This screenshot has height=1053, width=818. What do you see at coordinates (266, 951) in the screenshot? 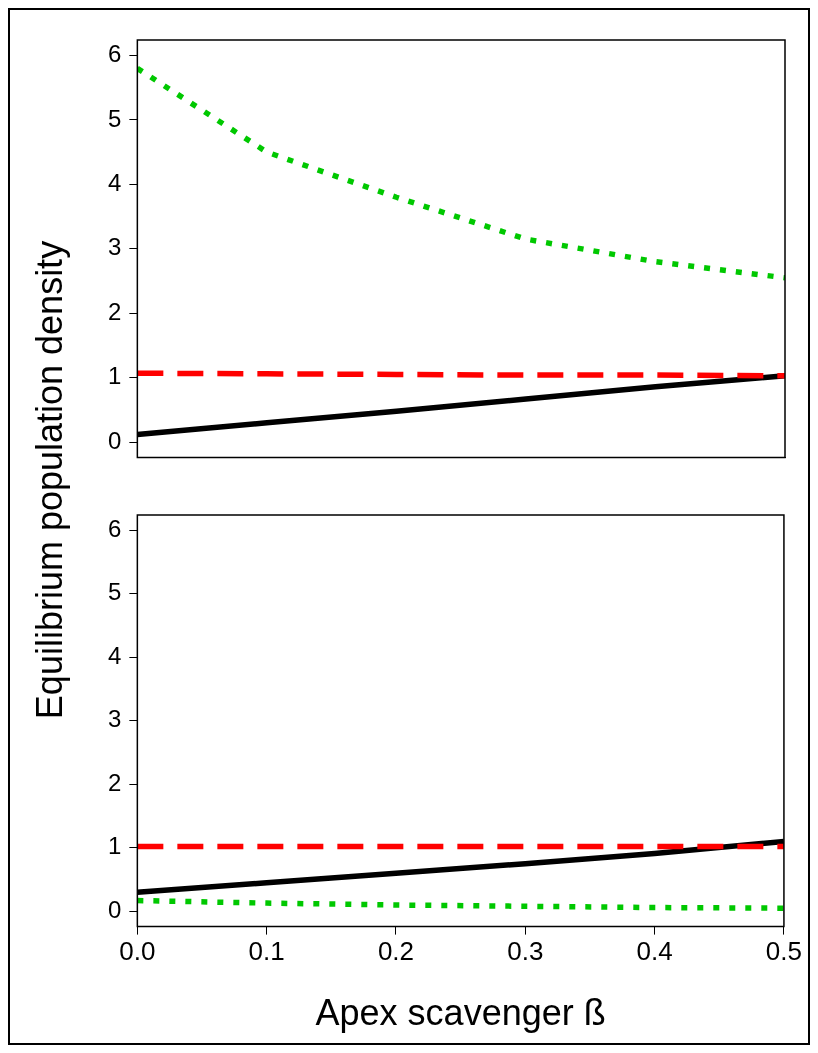
I see `x-tick-label: 0.1` at bounding box center [266, 951].